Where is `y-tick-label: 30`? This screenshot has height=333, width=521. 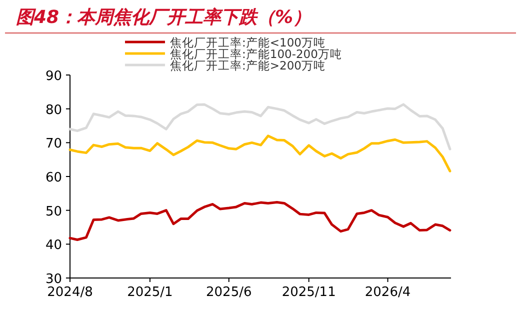
y-tick-label: 30 is located at coordinates (53, 279).